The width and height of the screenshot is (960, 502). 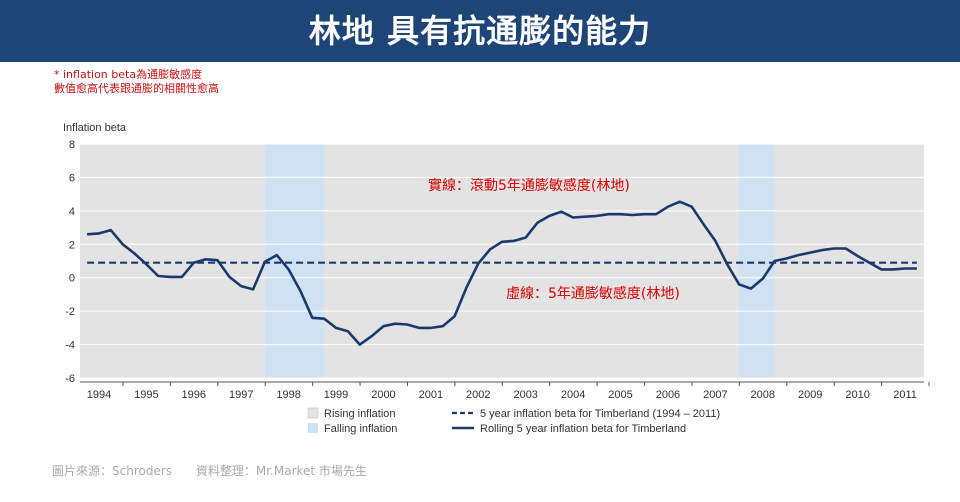 What do you see at coordinates (72, 279) in the screenshot?
I see `y-tick-label: 0` at bounding box center [72, 279].